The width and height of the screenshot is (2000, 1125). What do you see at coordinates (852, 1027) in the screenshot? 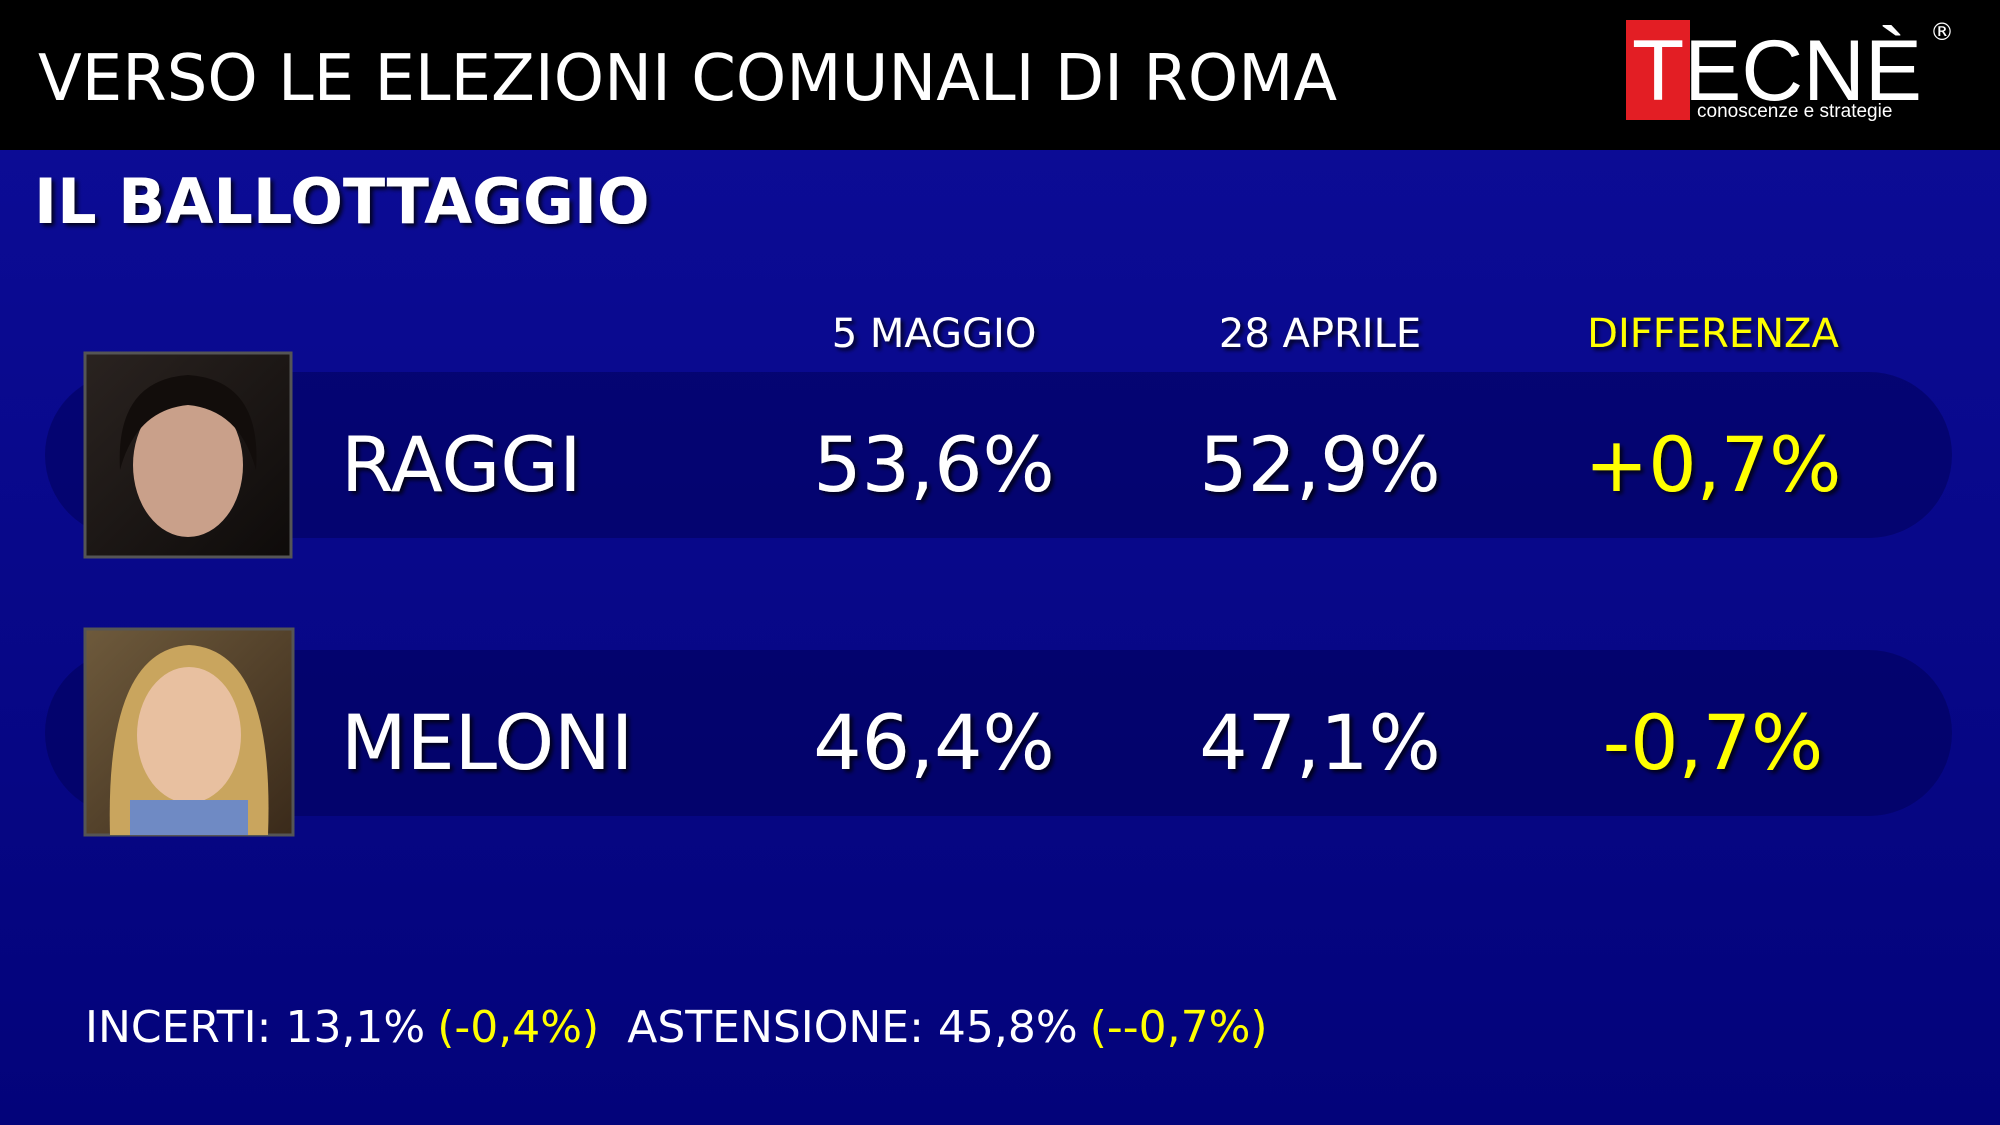
I see `footer-value: ASTENSIONE: 45,8%` at bounding box center [852, 1027].